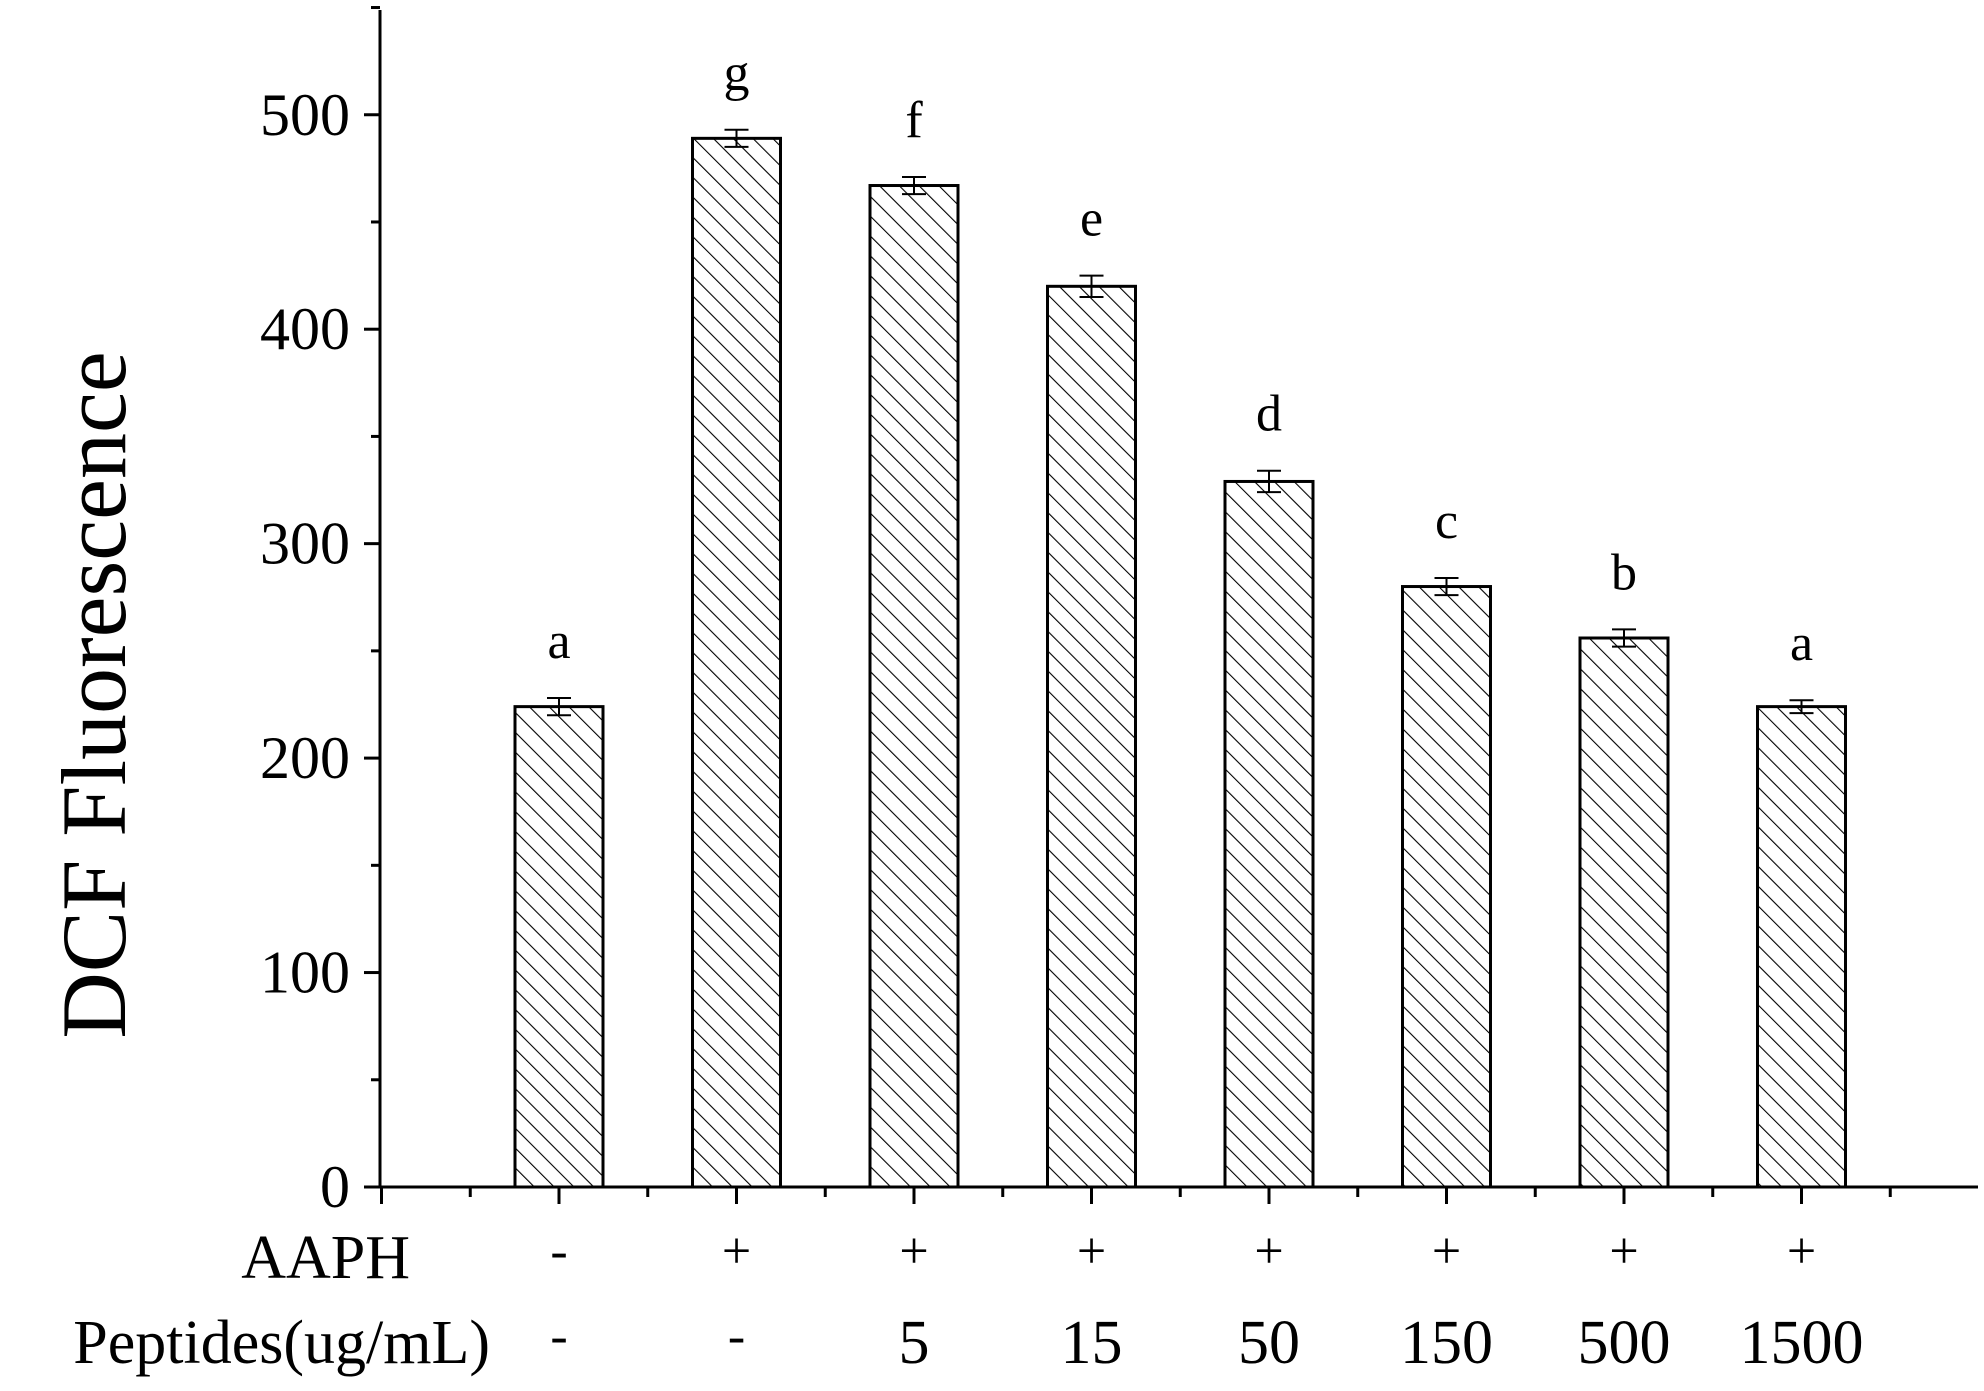 The height and width of the screenshot is (1391, 1984). I want to click on significance-letter: g, so click(737, 73).